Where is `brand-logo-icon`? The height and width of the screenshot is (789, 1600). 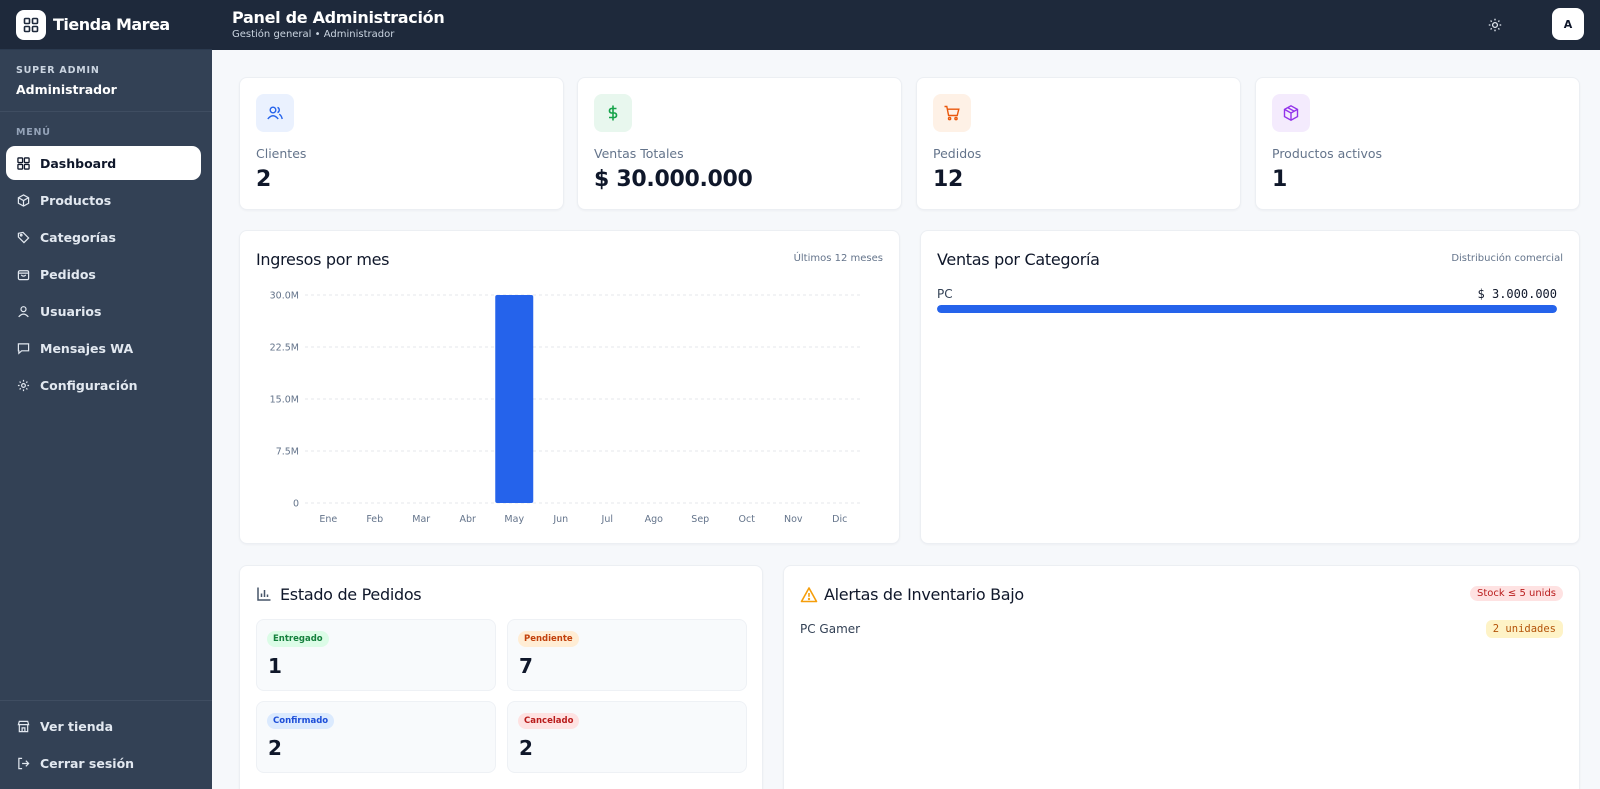 brand-logo-icon is located at coordinates (31, 24).